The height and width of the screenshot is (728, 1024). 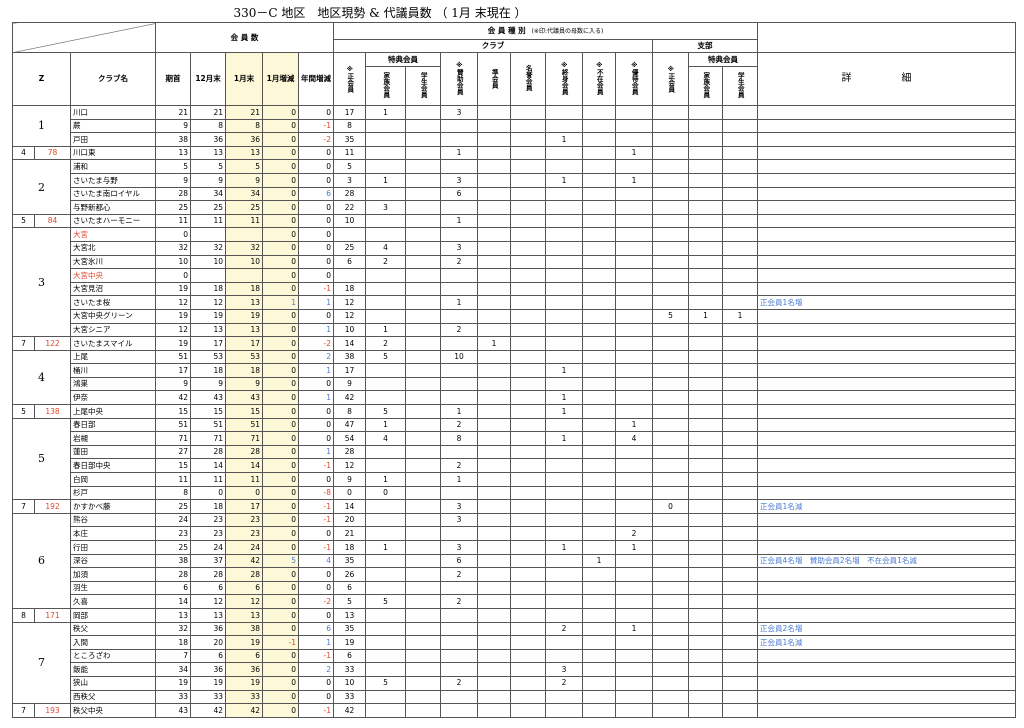 What do you see at coordinates (705, 46) in the screenshot?
I see `group-header: 支部` at bounding box center [705, 46].